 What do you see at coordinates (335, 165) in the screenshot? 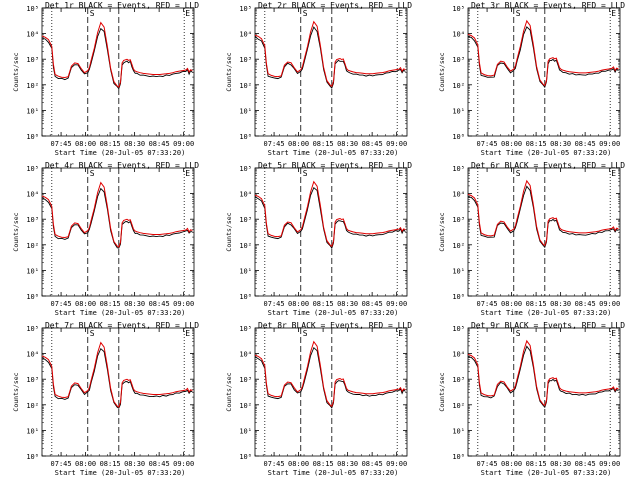
I see `chart-title: Det 5r BLACK = Events, RED = LLD` at bounding box center [335, 165].